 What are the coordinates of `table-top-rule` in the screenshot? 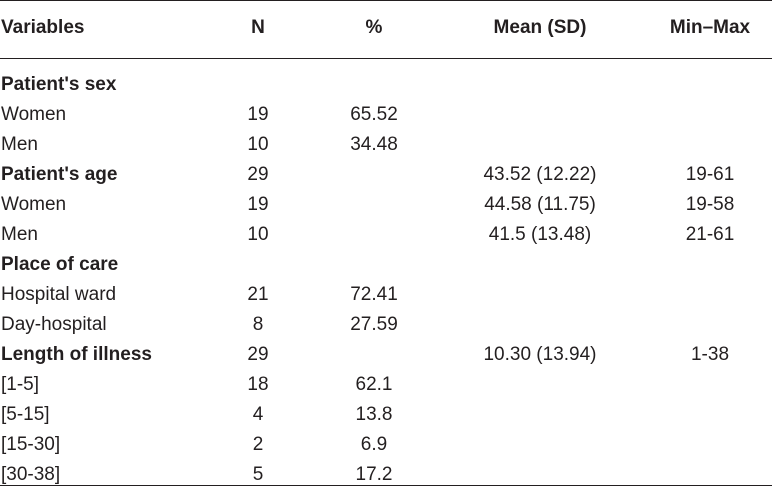 It's located at (386, 0).